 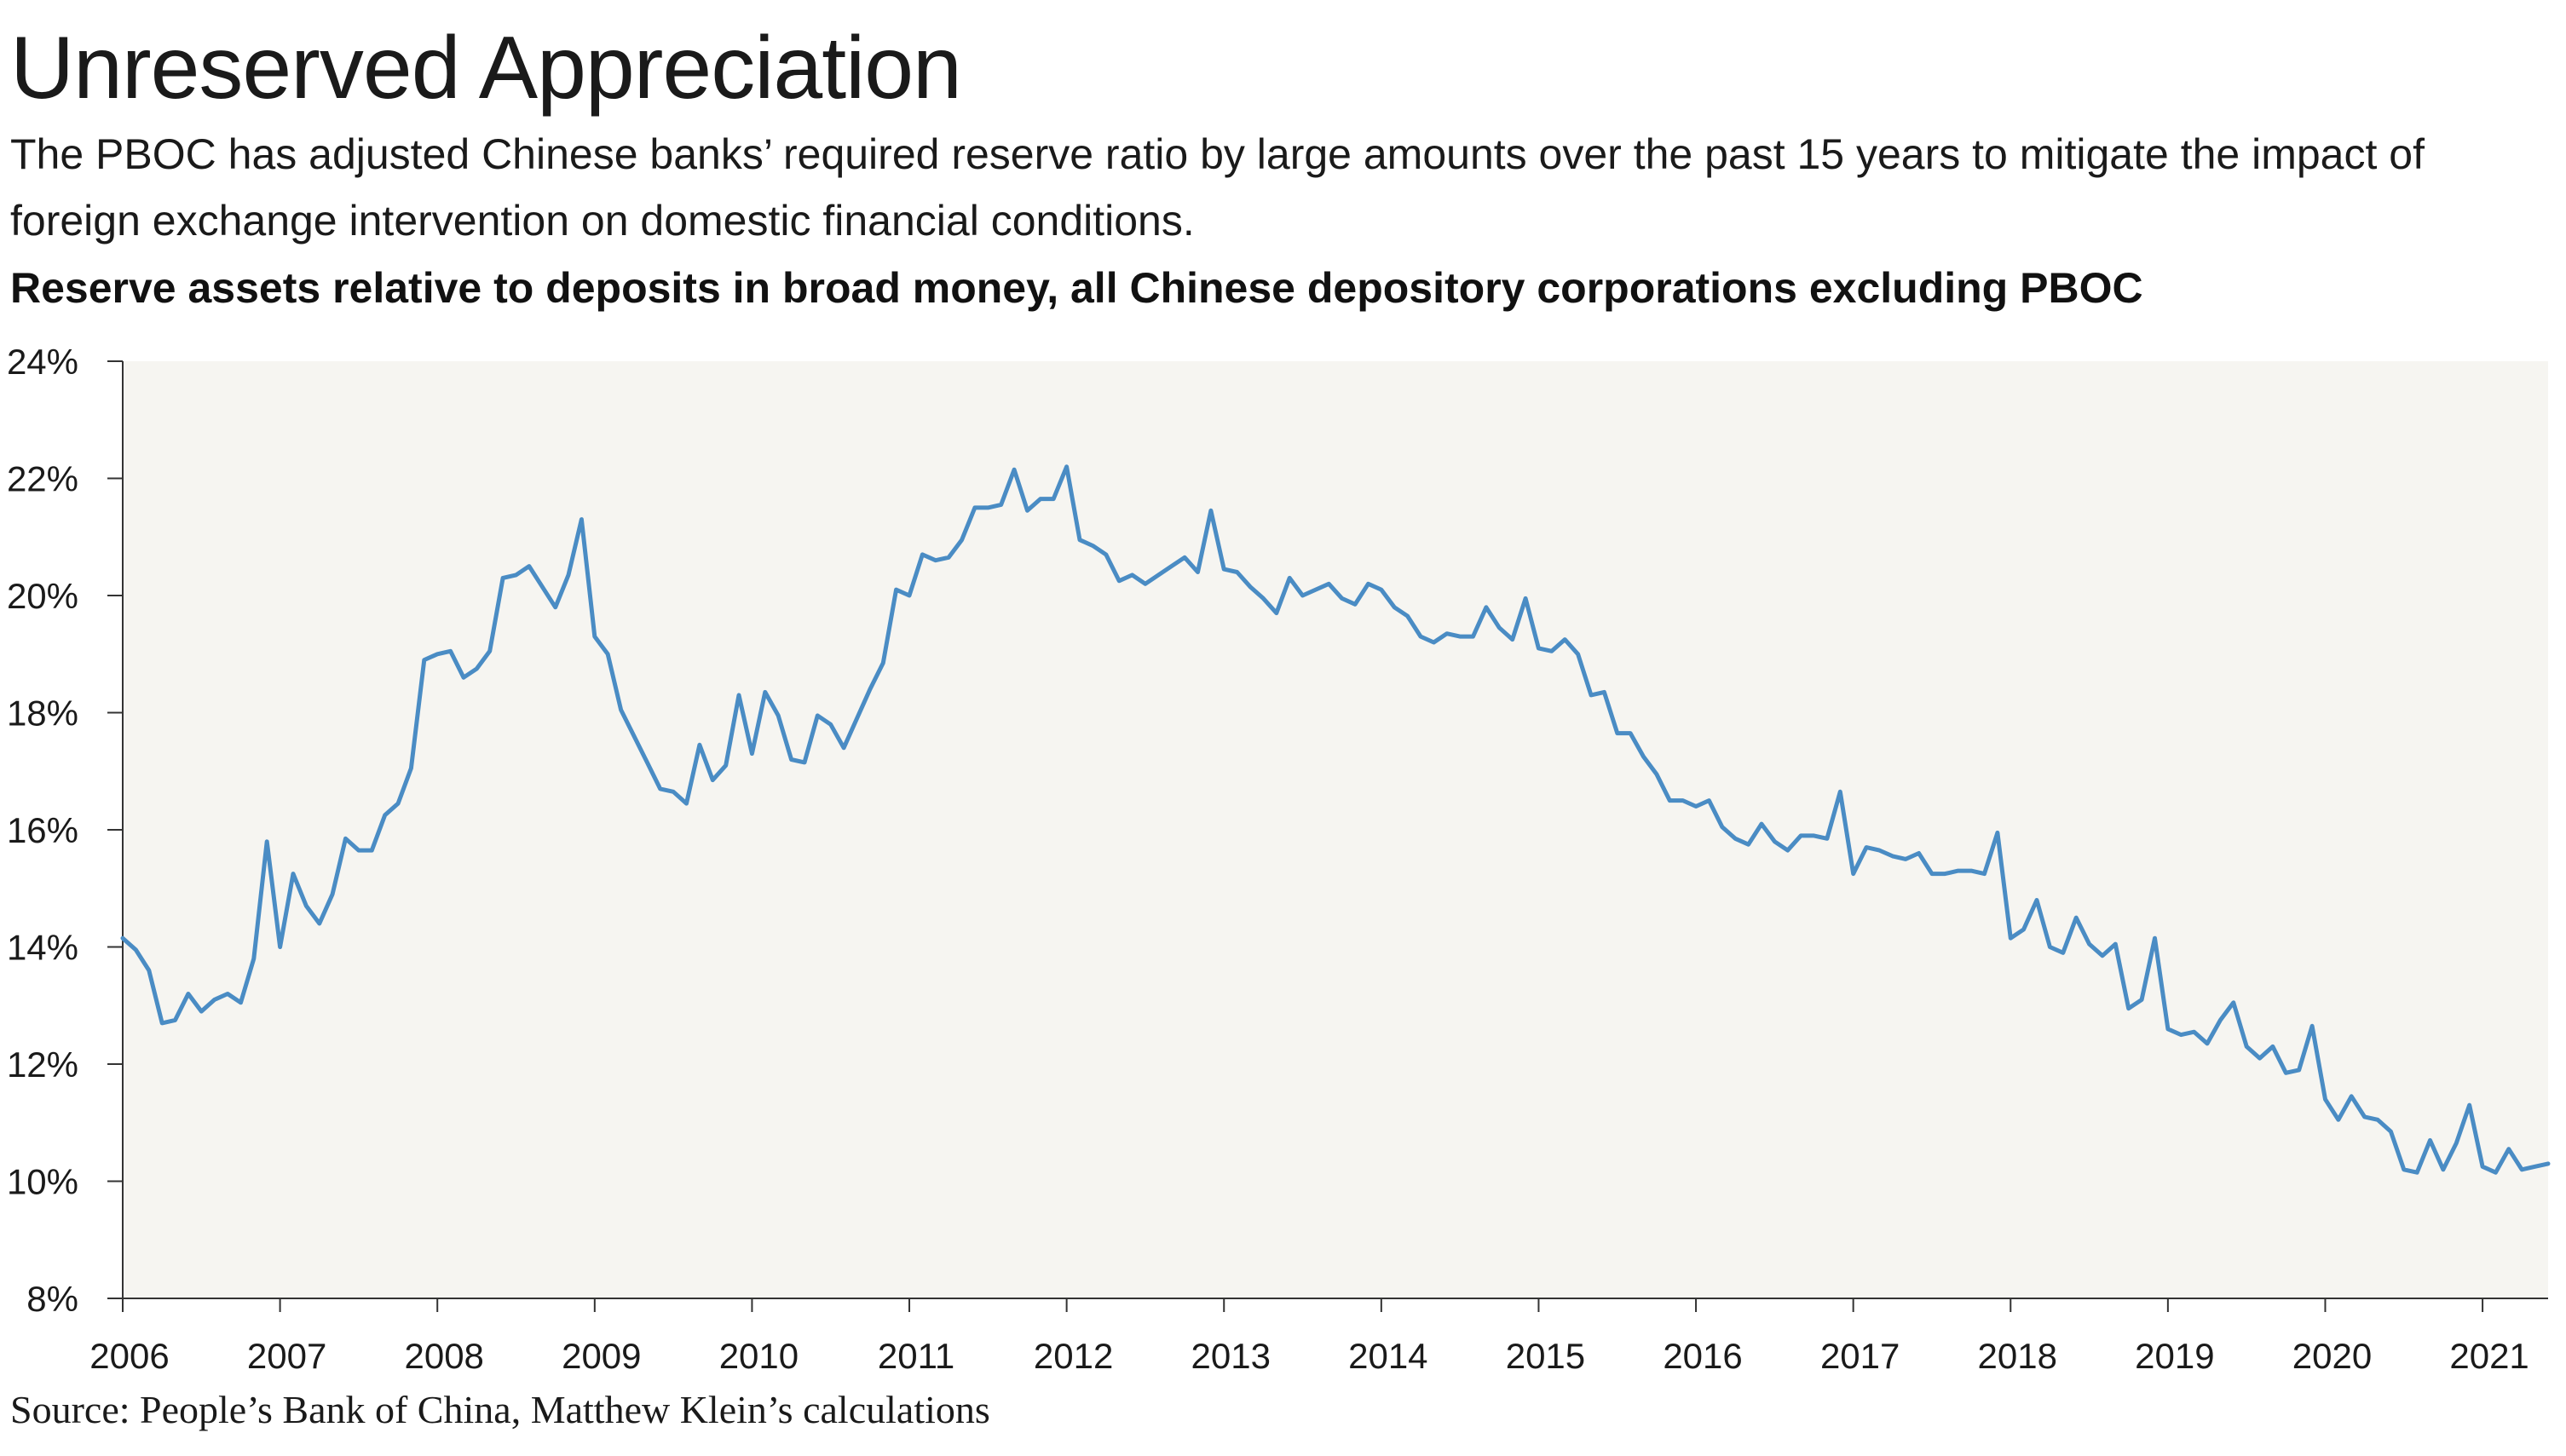 What do you see at coordinates (286, 1356) in the screenshot?
I see `x-tick-label: 2007` at bounding box center [286, 1356].